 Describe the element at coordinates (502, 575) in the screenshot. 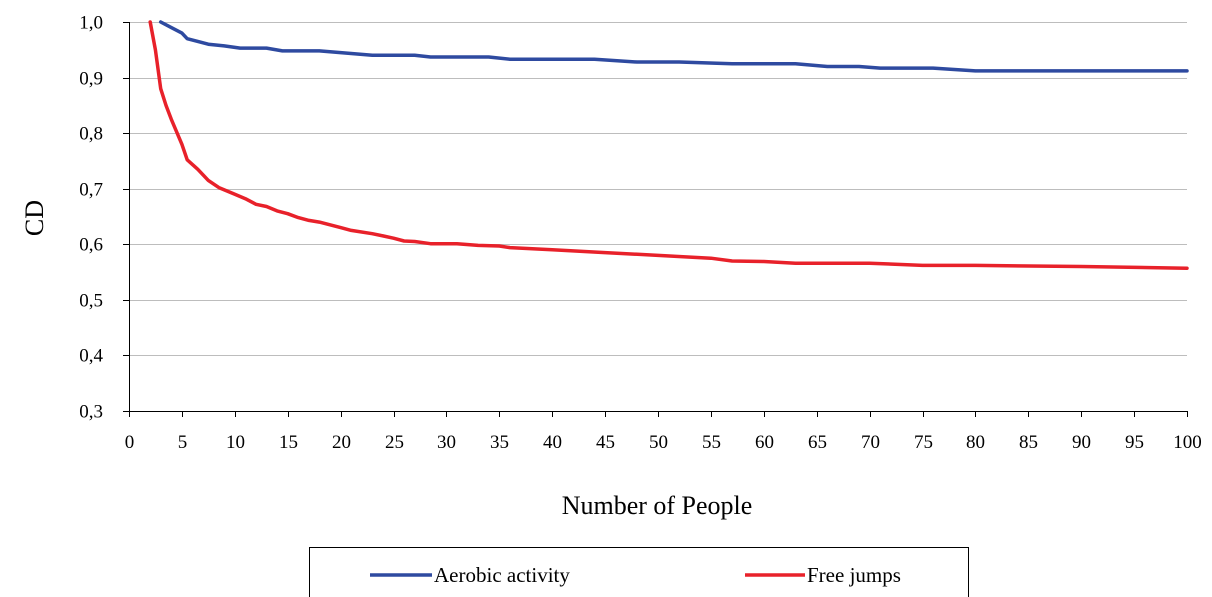

I see `legend-label-aerobic-activity: Aerobic activity` at that location.